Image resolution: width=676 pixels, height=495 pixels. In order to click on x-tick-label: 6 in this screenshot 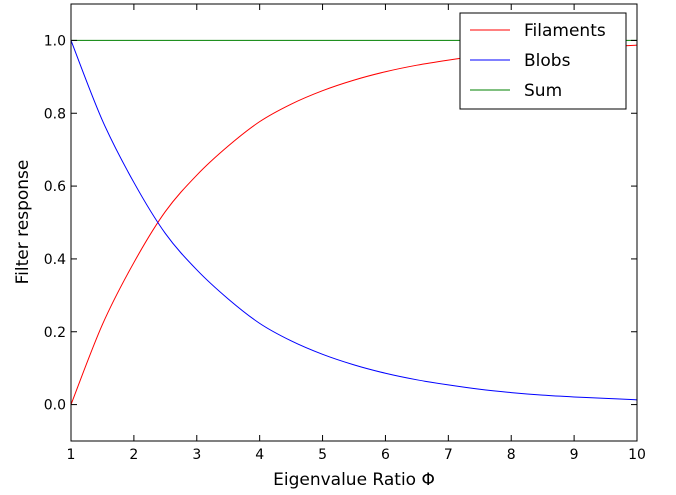, I will do `click(385, 455)`.